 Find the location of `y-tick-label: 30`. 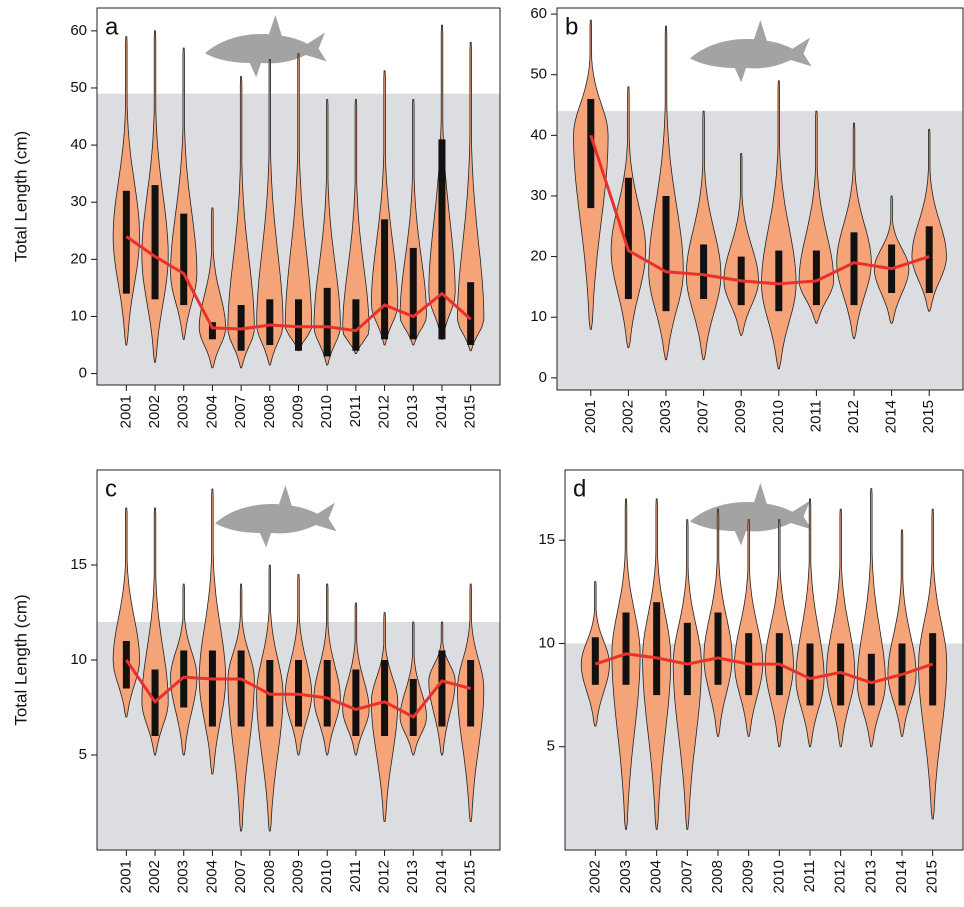

y-tick-label: 30 is located at coordinates (78, 201).